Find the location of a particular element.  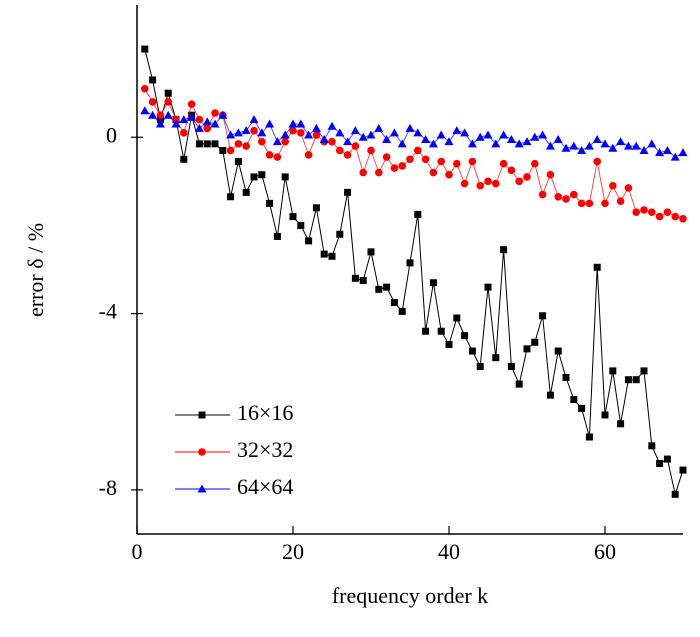

legend-marker is located at coordinates (202, 415).